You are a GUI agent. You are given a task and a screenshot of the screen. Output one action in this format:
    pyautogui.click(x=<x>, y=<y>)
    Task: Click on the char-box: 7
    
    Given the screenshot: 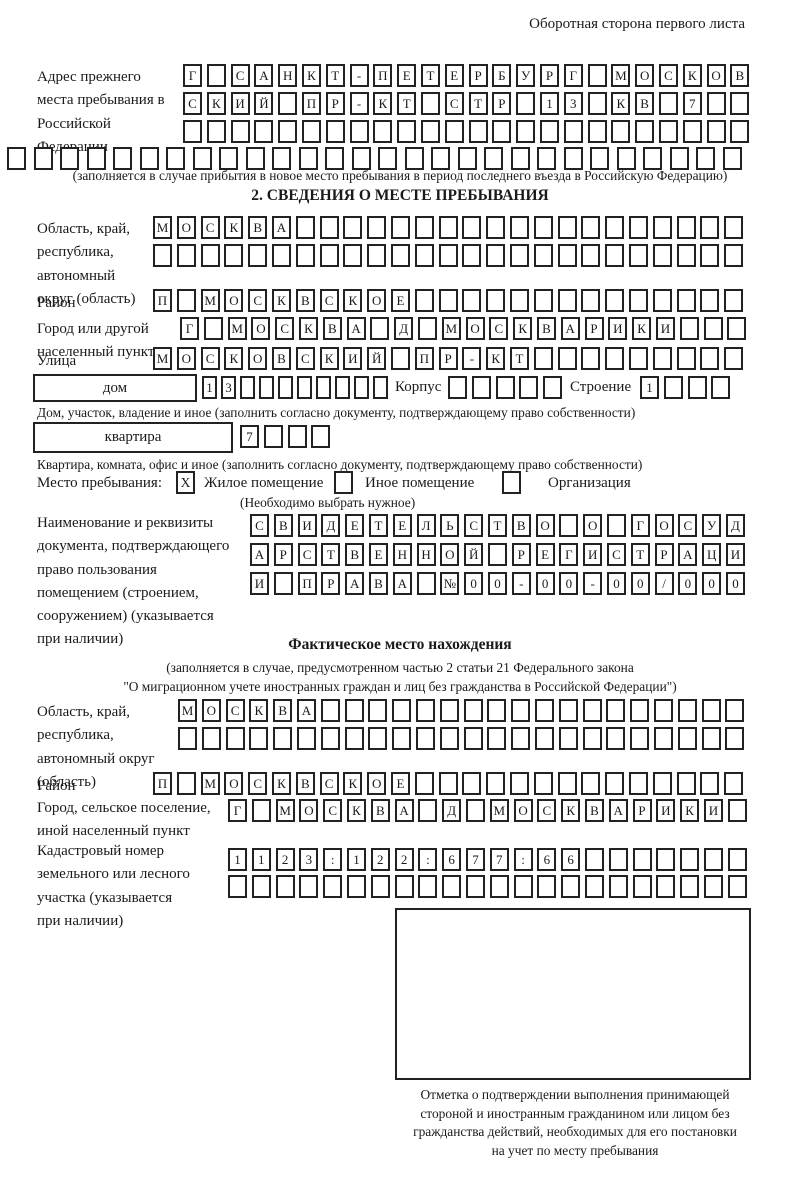 What is the action you would take?
    pyautogui.click(x=249, y=436)
    